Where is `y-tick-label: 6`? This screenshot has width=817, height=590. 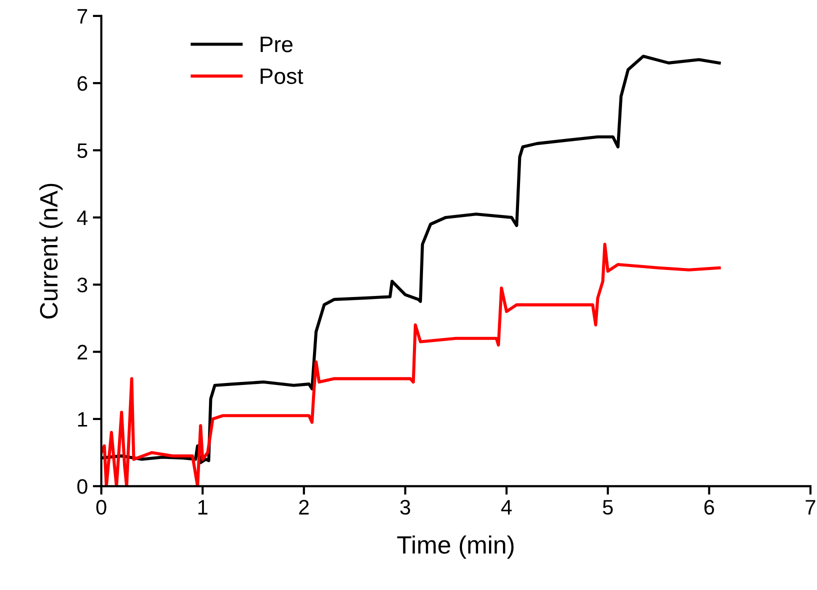 y-tick-label: 6 is located at coordinates (83, 83).